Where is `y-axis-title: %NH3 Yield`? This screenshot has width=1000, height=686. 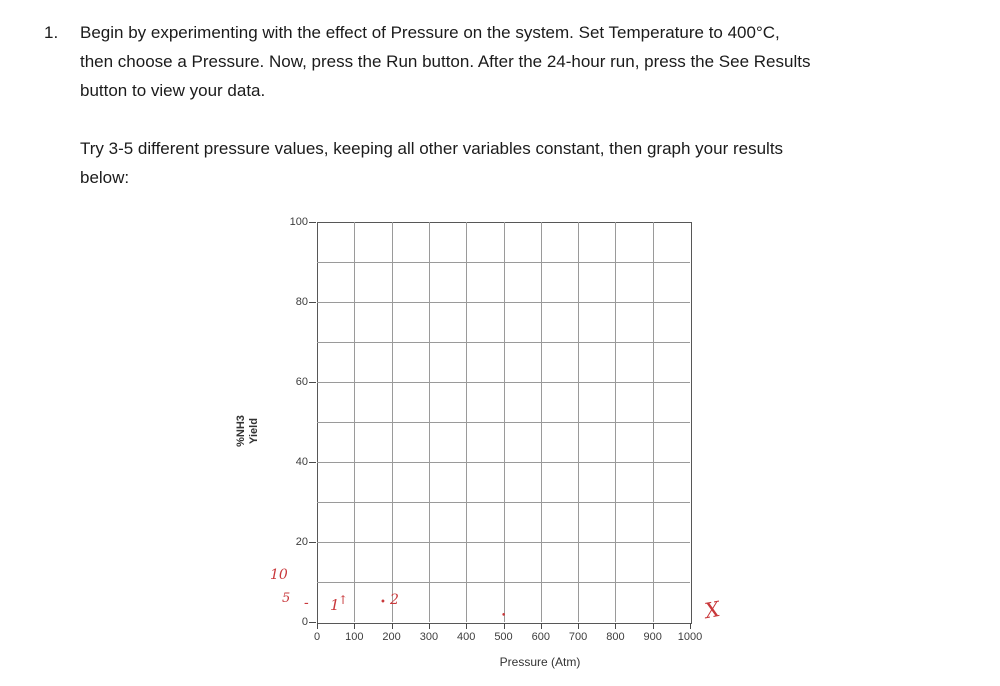
y-axis-title: %NH3 Yield is located at coordinates (250, 431).